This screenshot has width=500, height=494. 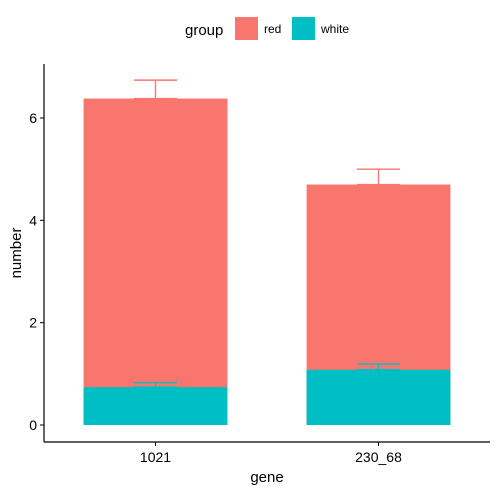 What do you see at coordinates (378, 457) in the screenshot?
I see `x-tick-label: 230_68` at bounding box center [378, 457].